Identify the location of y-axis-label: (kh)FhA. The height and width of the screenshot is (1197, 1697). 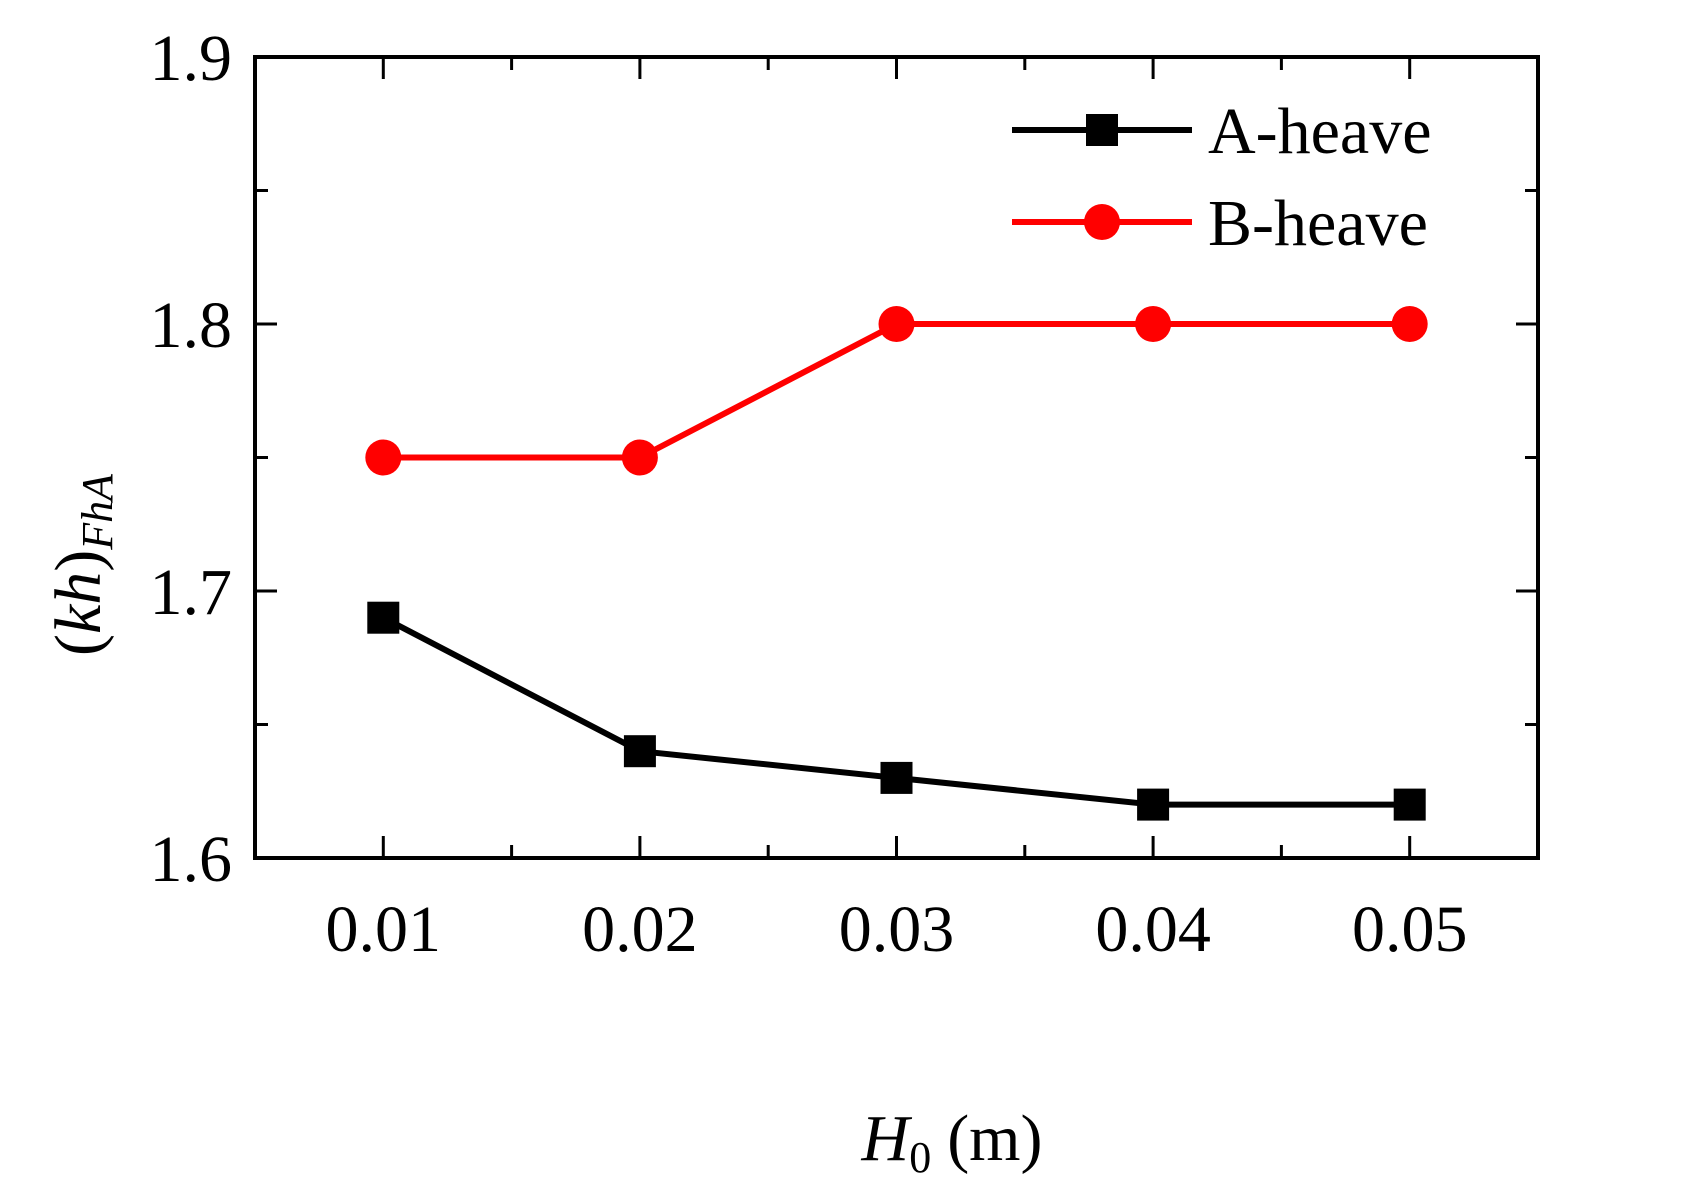
(82, 564).